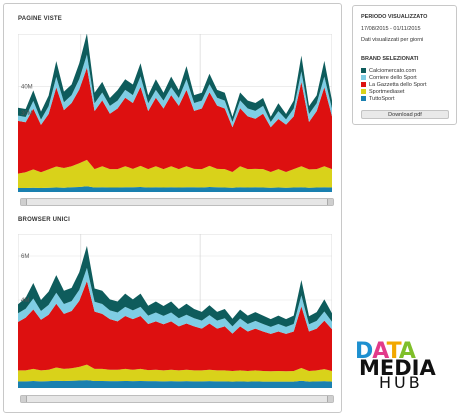 The width and height of the screenshot is (460, 416). I want to click on legend-label: Corriere dello Sport, so click(393, 77).